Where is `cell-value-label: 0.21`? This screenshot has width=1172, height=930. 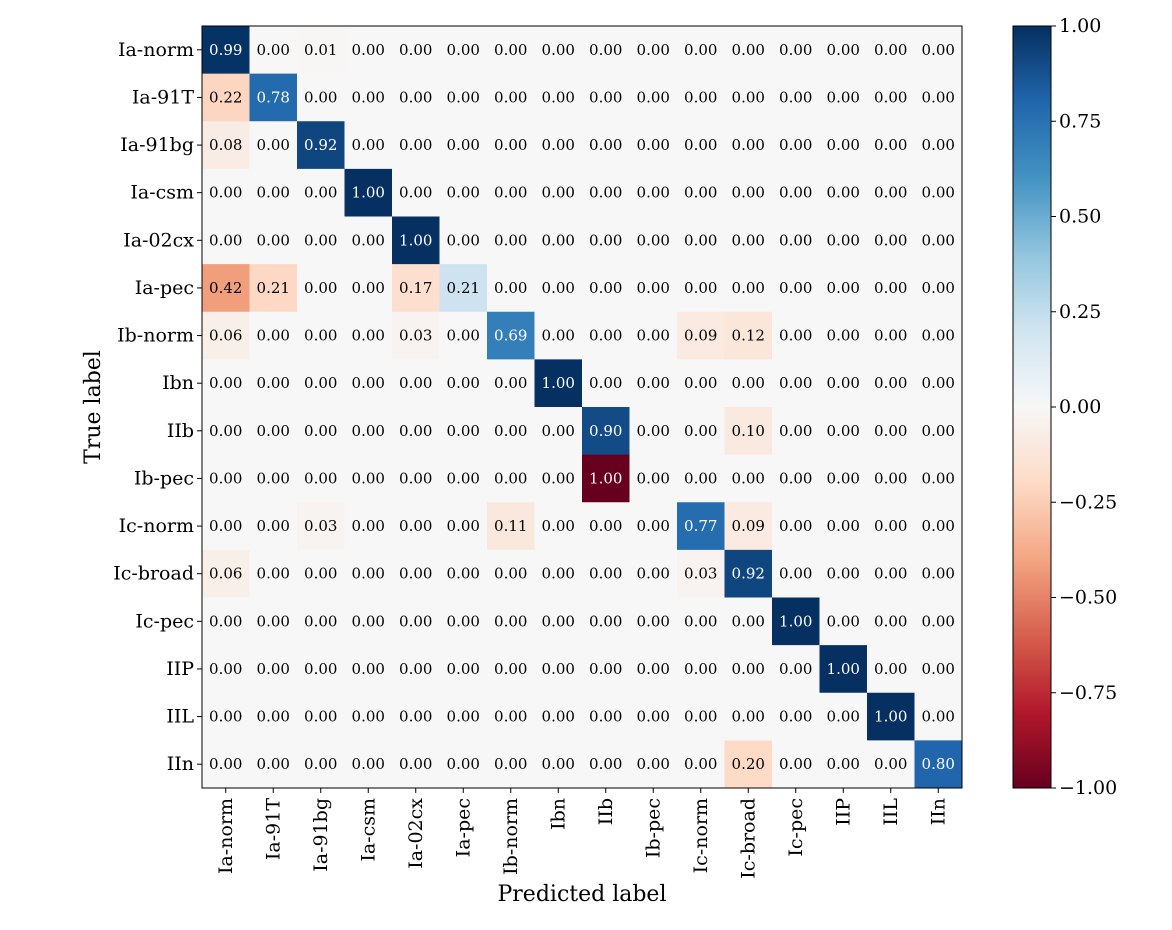
cell-value-label: 0.21 is located at coordinates (273, 288).